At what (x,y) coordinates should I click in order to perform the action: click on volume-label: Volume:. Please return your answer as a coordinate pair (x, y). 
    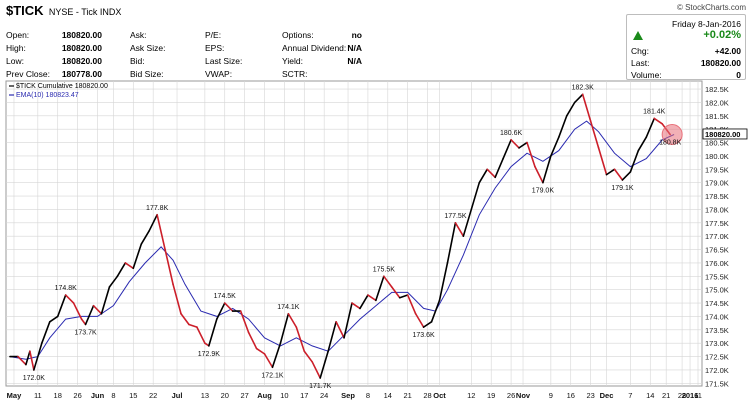
    Looking at the image, I should click on (646, 75).